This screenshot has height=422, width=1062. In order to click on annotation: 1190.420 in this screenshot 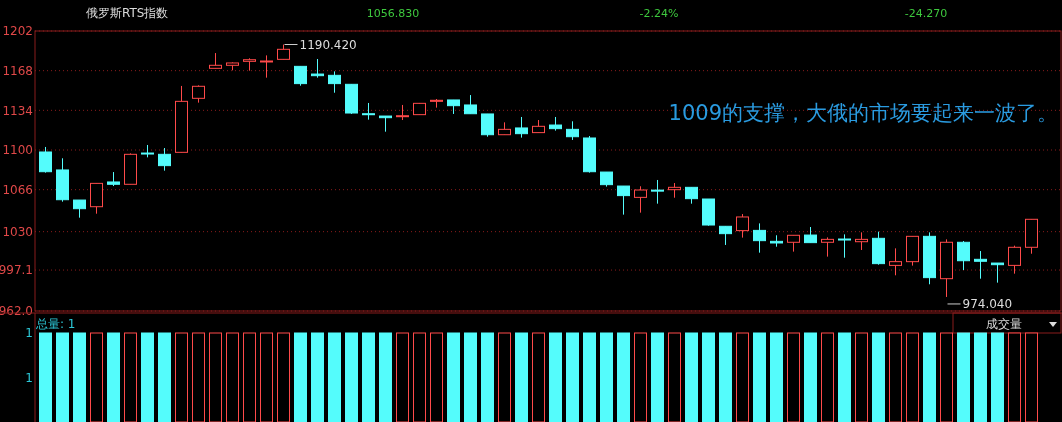, I will do `click(328, 44)`.